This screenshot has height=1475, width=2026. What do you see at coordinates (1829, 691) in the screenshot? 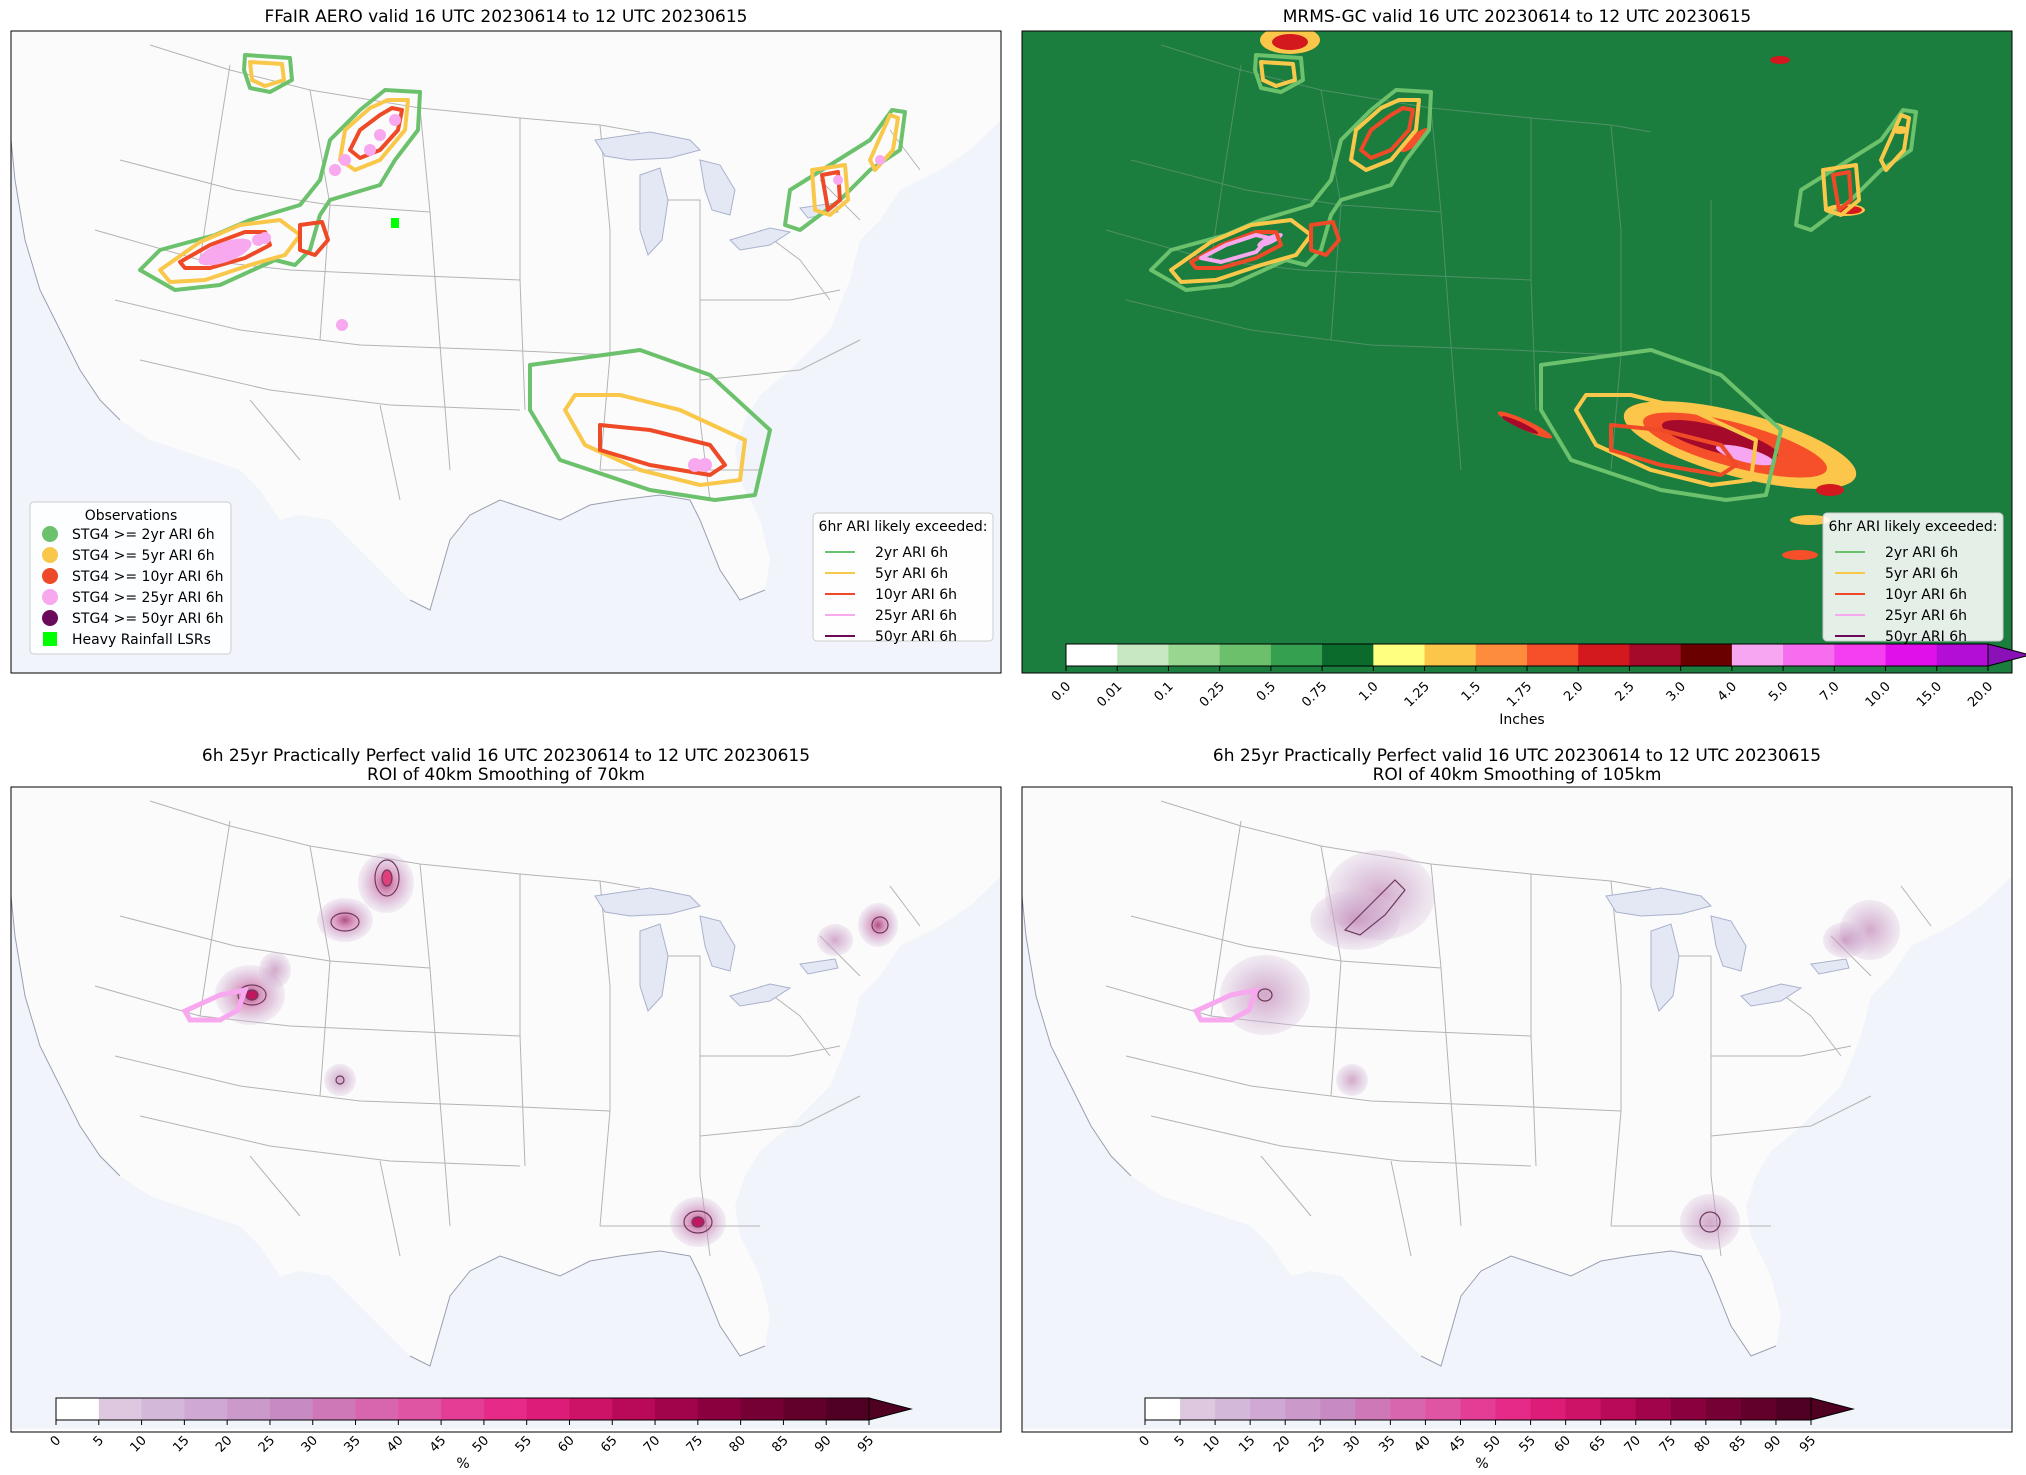
I see `colorbar-tick-label: 7.0` at bounding box center [1829, 691].